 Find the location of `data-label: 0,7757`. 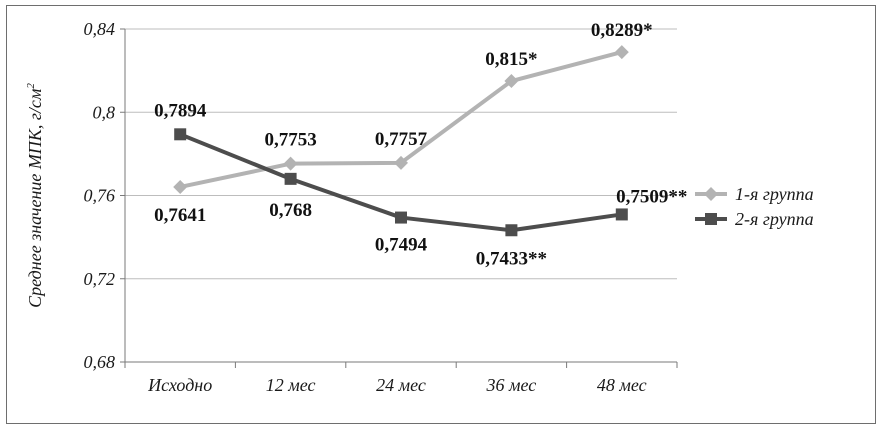

data-label: 0,7757 is located at coordinates (401, 139).